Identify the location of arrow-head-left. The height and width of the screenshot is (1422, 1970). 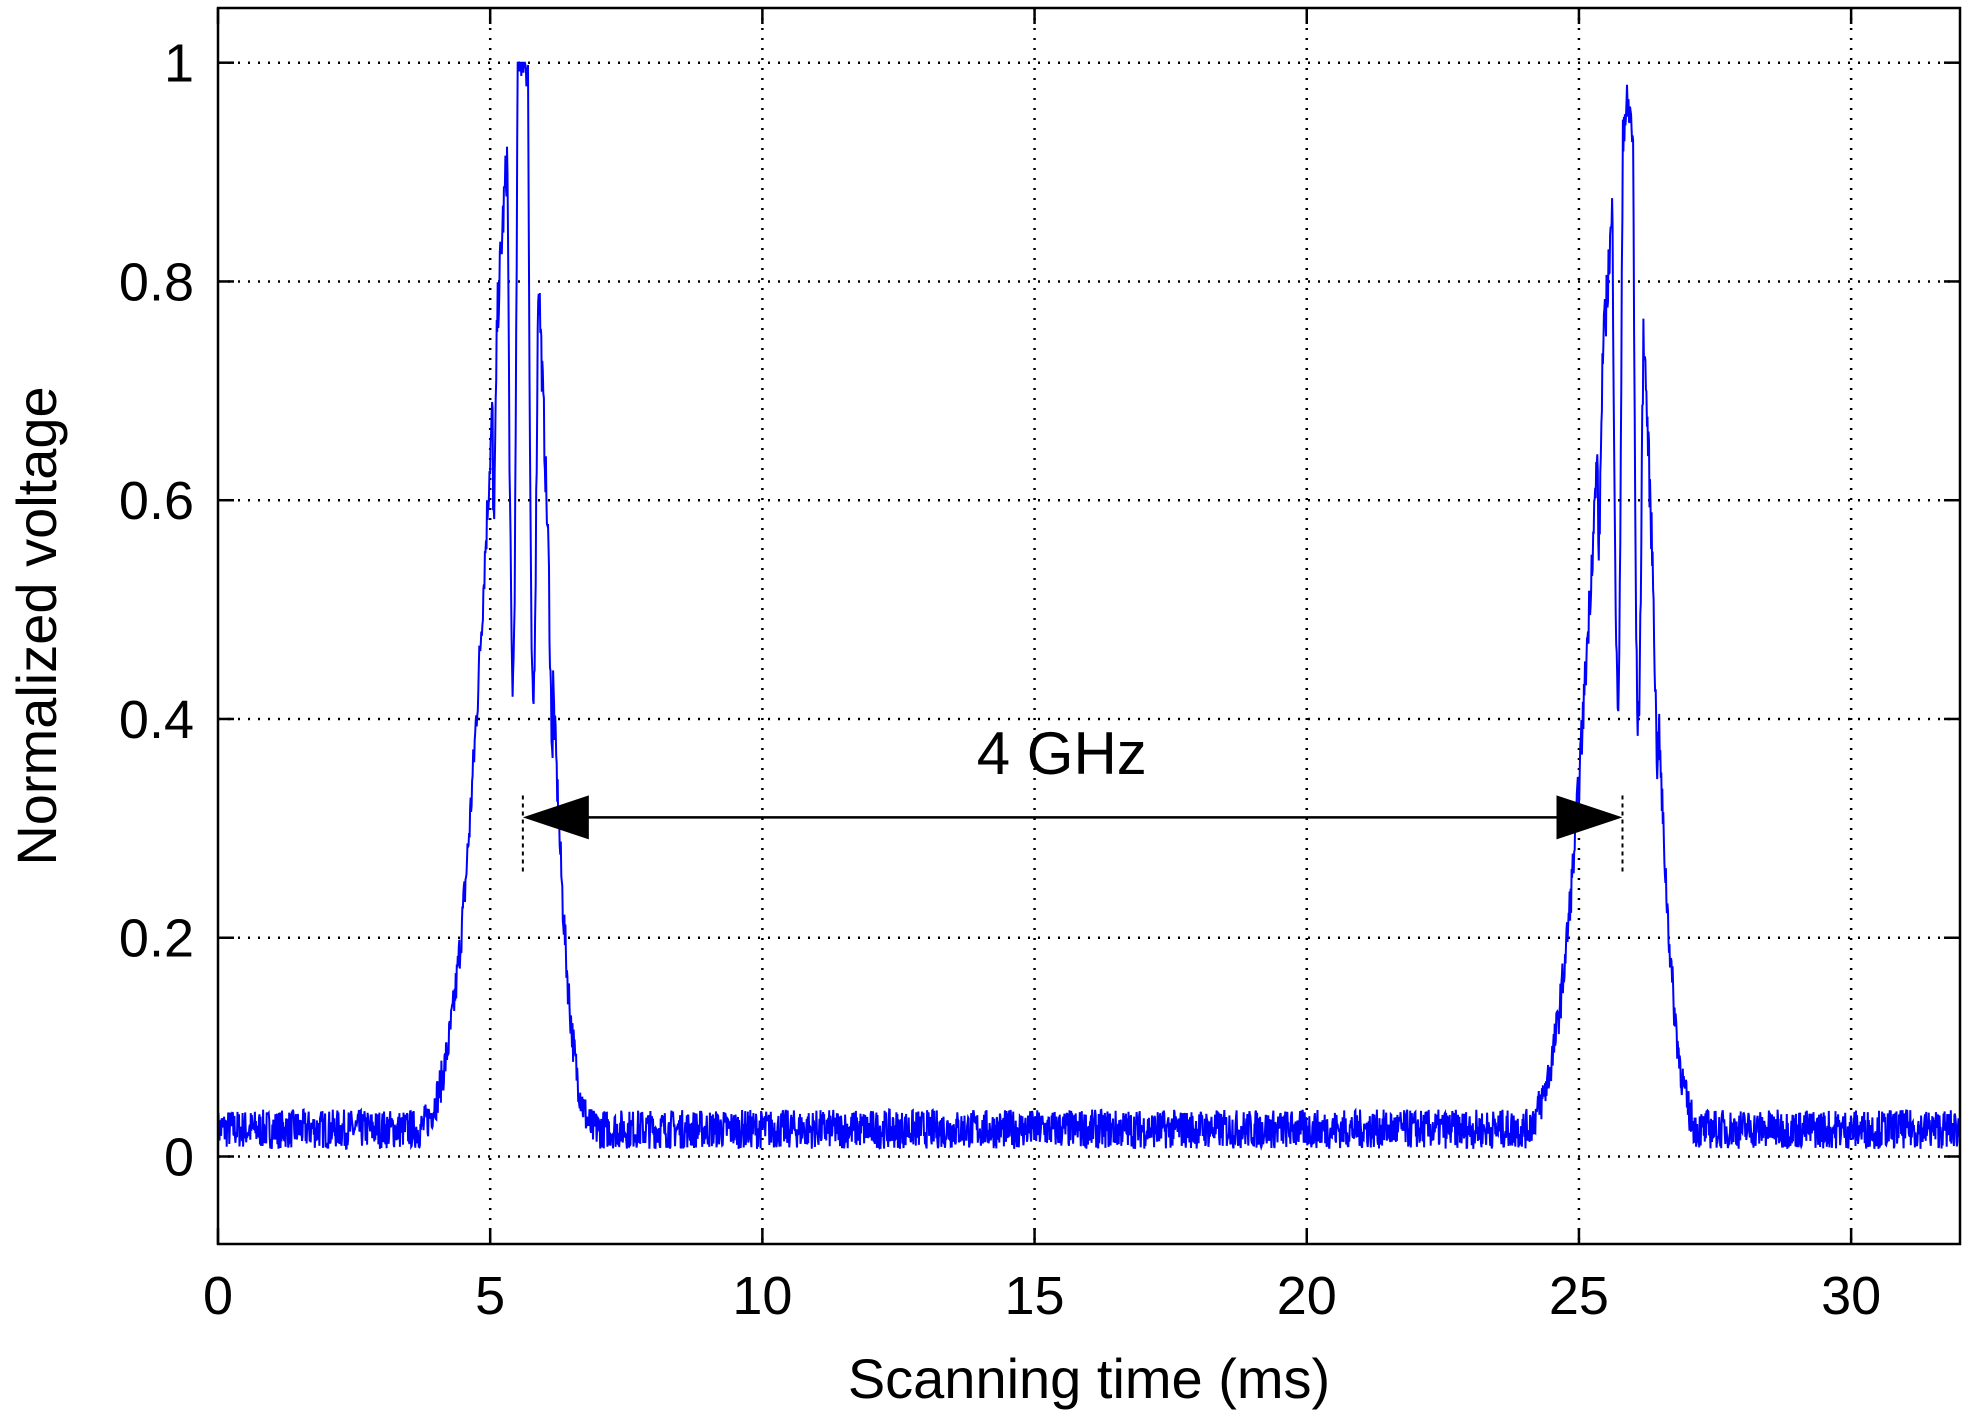
(555, 817).